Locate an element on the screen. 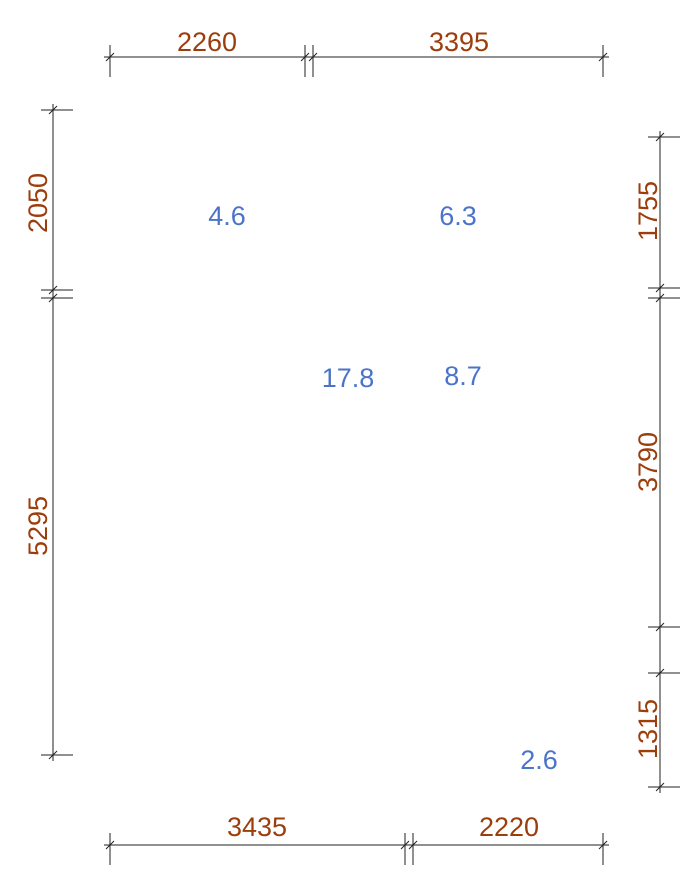 The height and width of the screenshot is (877, 700). dimension-label: 1315 is located at coordinates (648, 729).